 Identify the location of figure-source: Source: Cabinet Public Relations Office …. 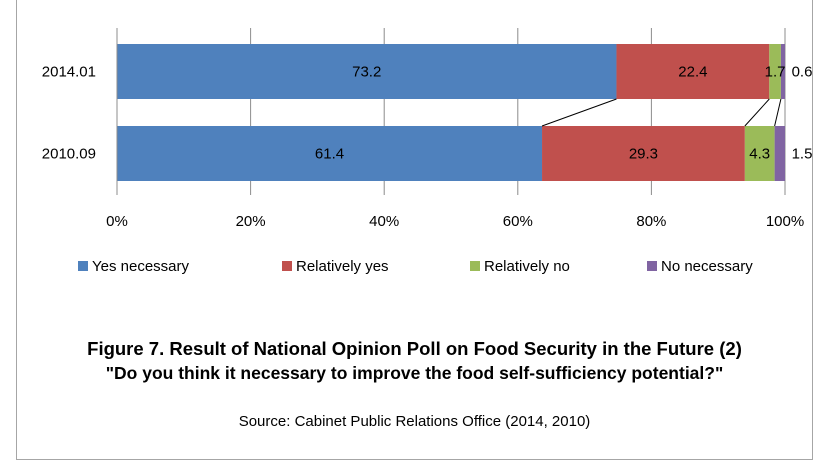
(414, 421).